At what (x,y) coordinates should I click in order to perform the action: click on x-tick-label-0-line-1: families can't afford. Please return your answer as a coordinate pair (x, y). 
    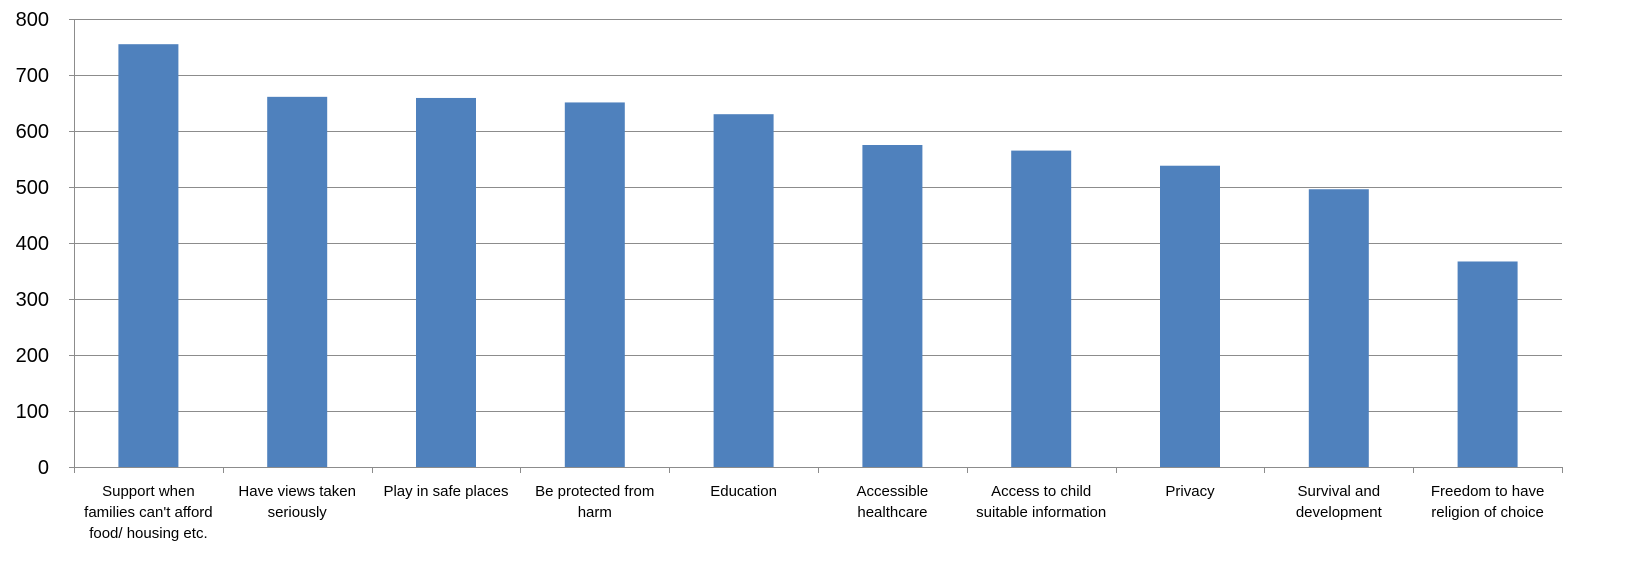
    Looking at the image, I should click on (148, 512).